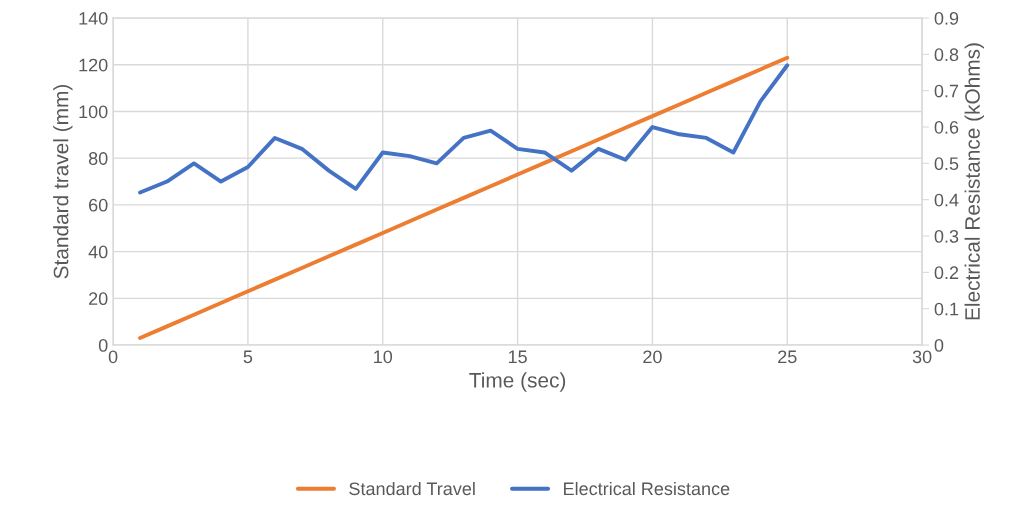 The width and height of the screenshot is (1028, 515). What do you see at coordinates (98, 205) in the screenshot?
I see `y-tick-label: 60` at bounding box center [98, 205].